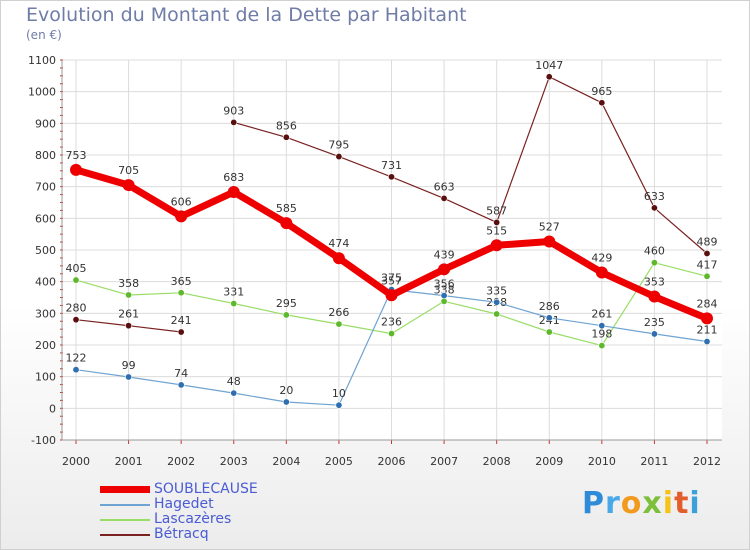 The height and width of the screenshot is (550, 750). Describe the element at coordinates (286, 303) in the screenshot. I see `data-label: 295` at that location.